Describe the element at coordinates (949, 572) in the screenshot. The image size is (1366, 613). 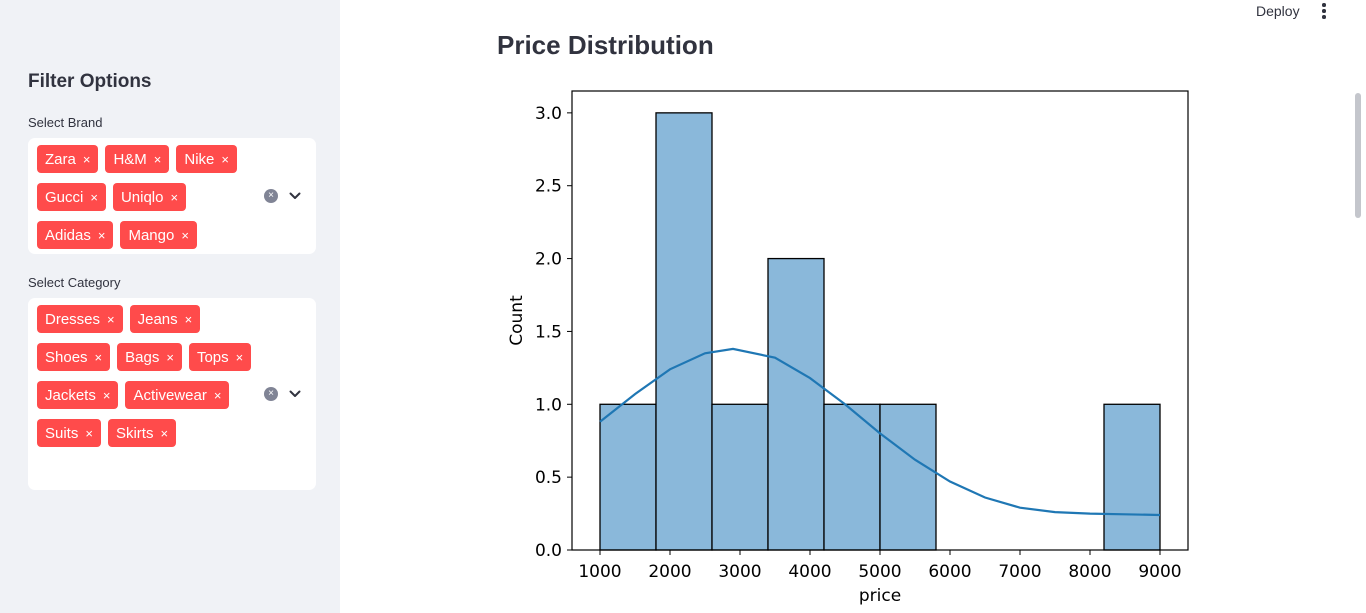
I see `x-tick-label: 6000` at that location.